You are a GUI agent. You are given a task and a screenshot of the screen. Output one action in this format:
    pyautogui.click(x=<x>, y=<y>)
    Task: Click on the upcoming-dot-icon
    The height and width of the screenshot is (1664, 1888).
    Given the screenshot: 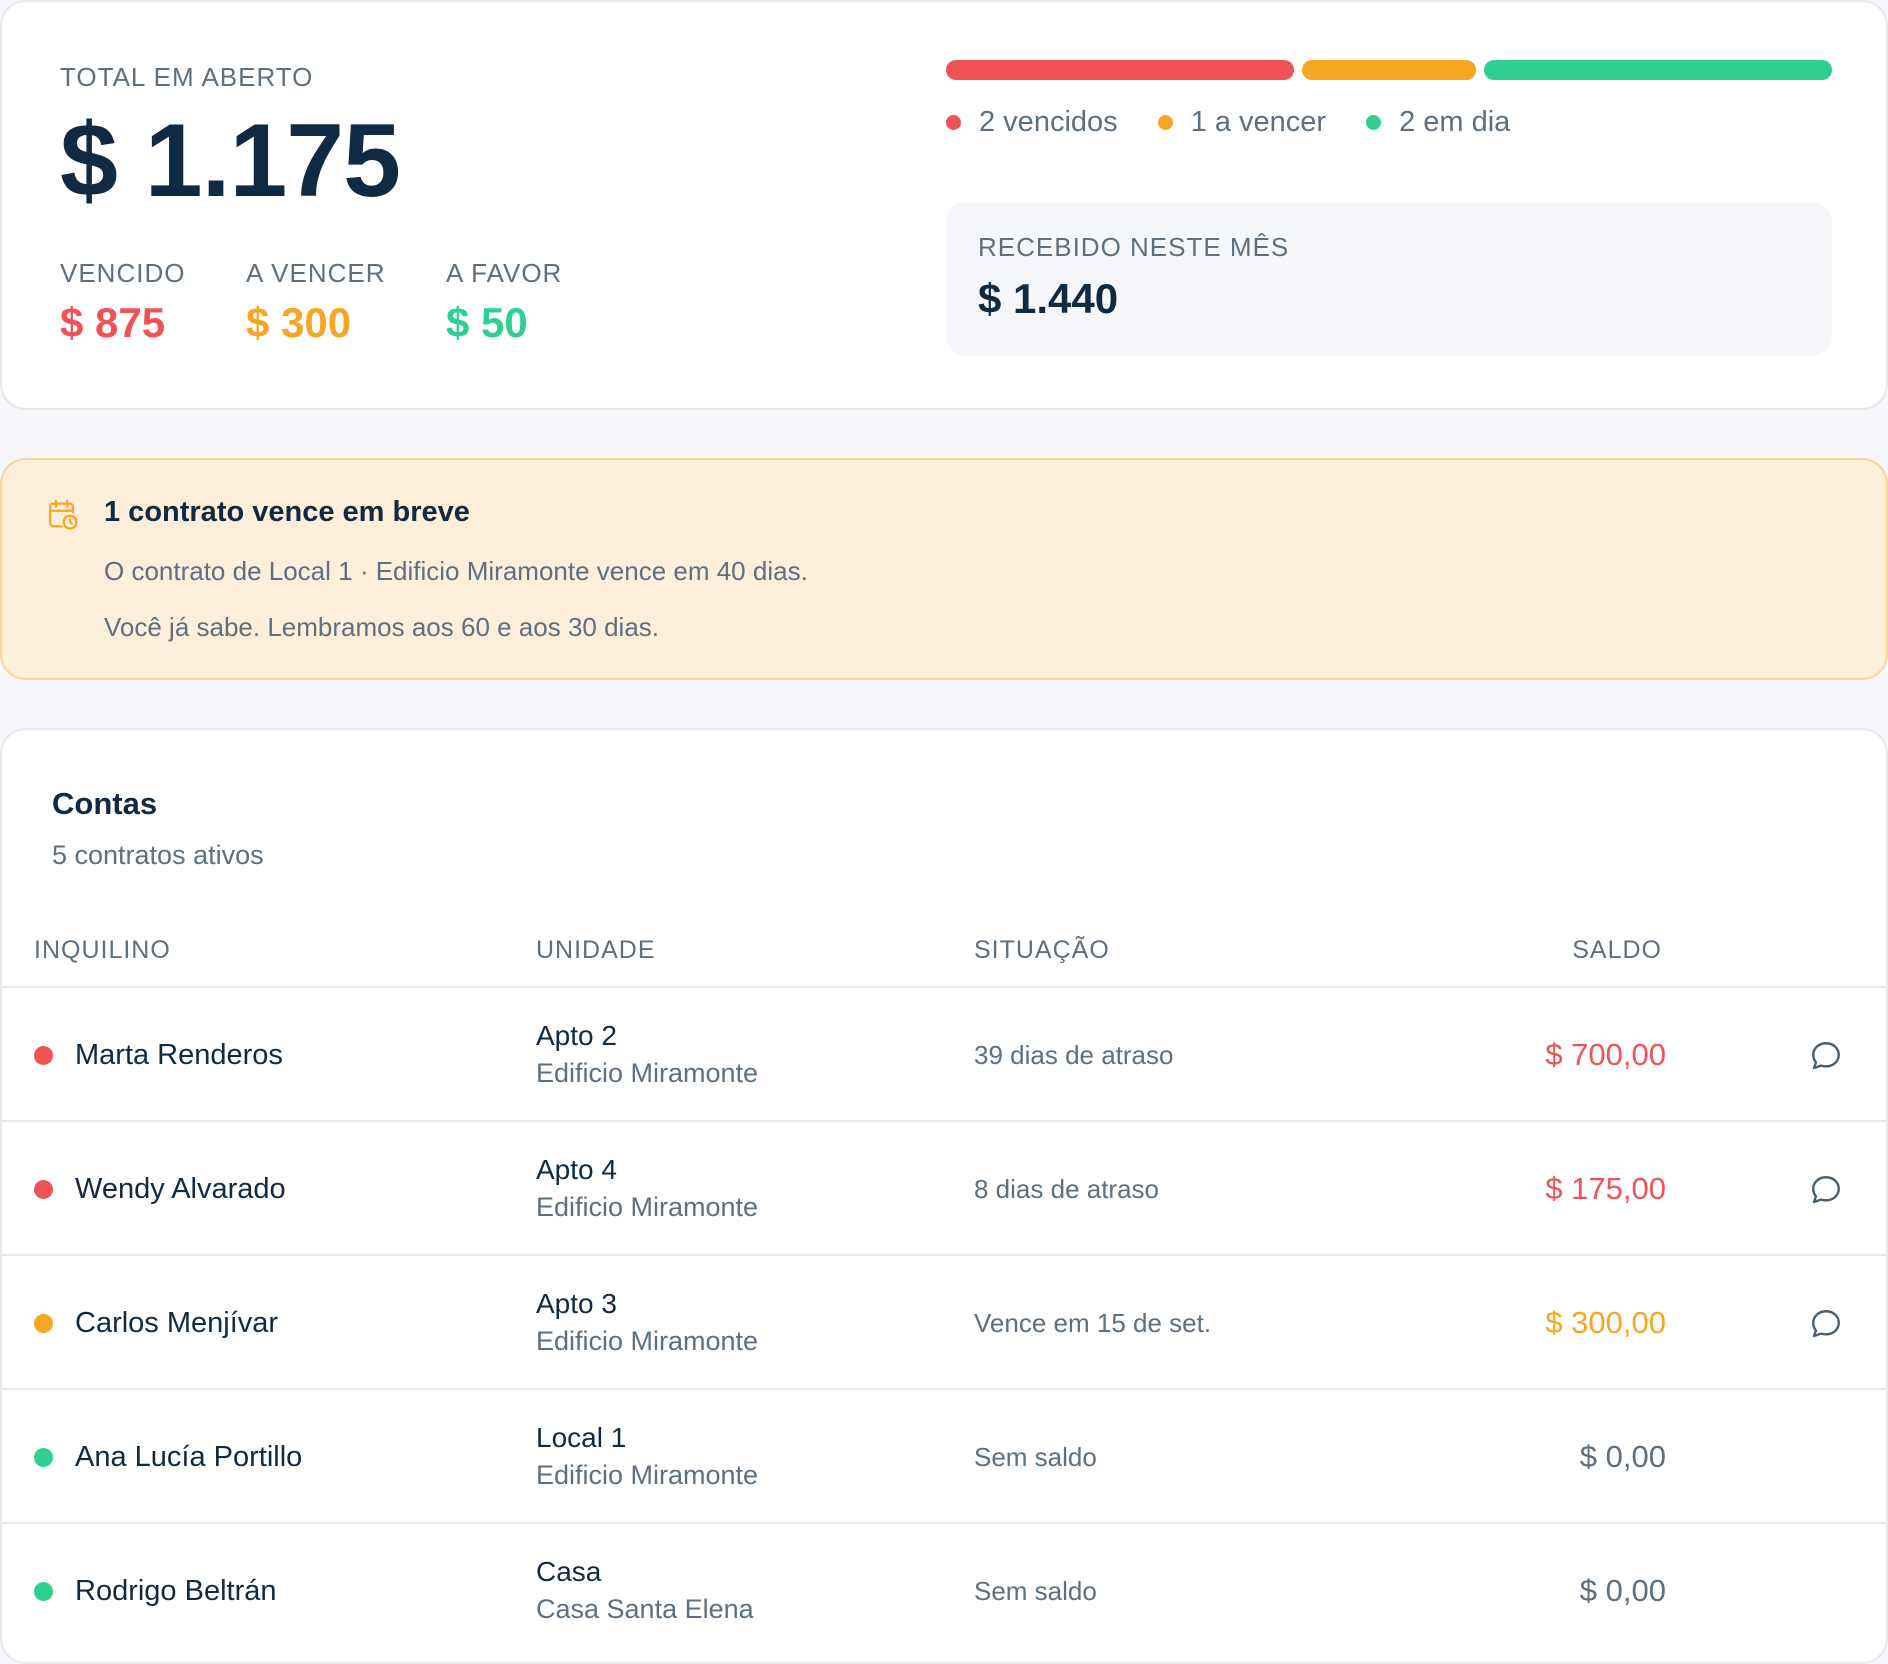 What is the action you would take?
    pyautogui.click(x=1165, y=122)
    